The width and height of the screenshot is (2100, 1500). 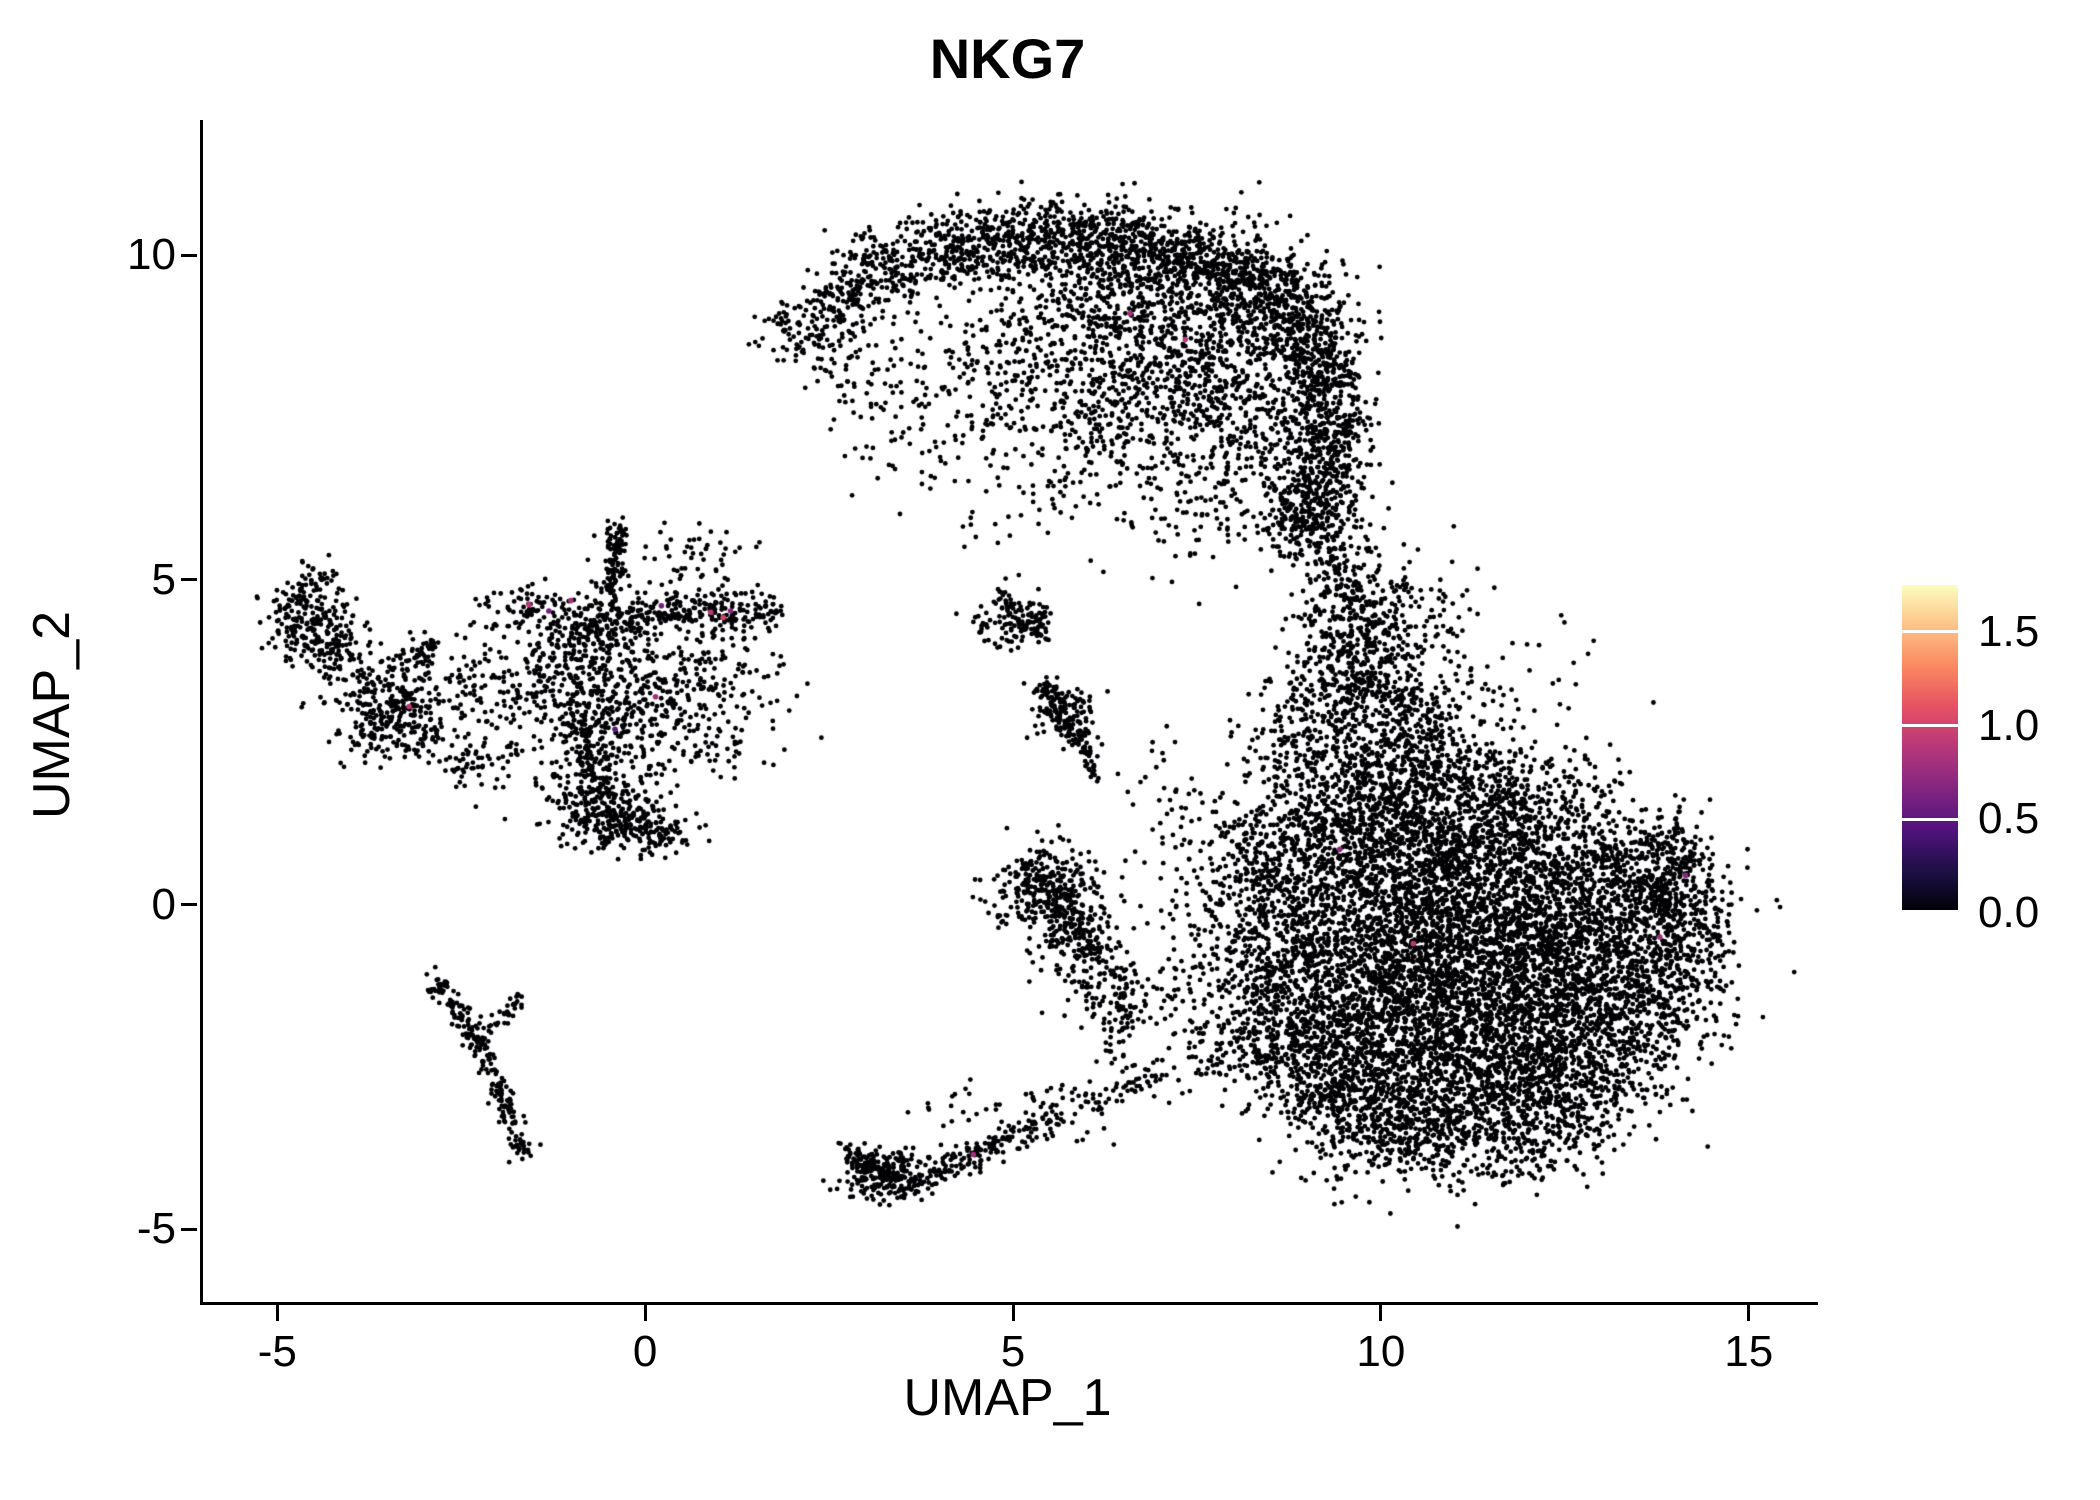 I want to click on x-axis-label: UMAP_1, so click(x=1007, y=1398).